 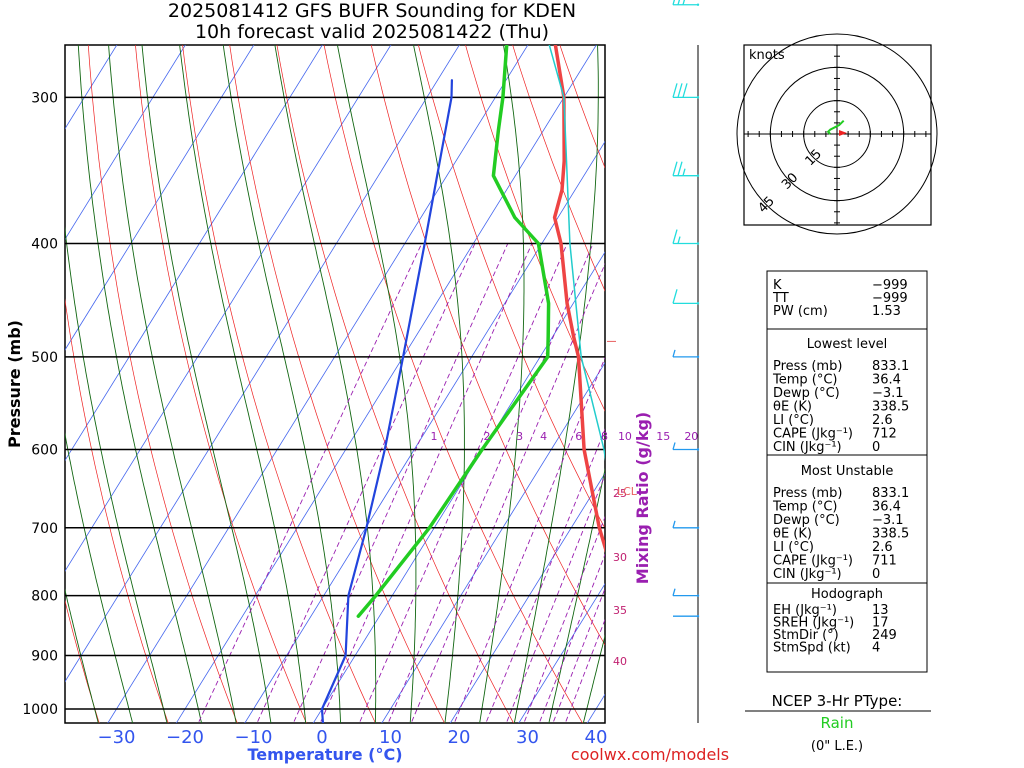 I want to click on pressure-tick-label: 600, so click(x=44, y=451).